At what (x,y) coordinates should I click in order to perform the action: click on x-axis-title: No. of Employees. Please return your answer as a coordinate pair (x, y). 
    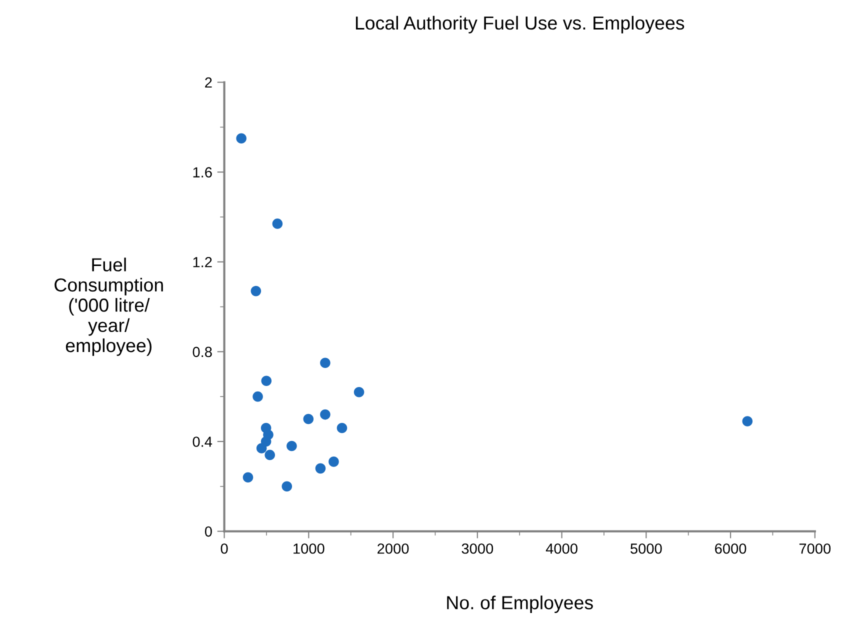
    Looking at the image, I should click on (520, 605).